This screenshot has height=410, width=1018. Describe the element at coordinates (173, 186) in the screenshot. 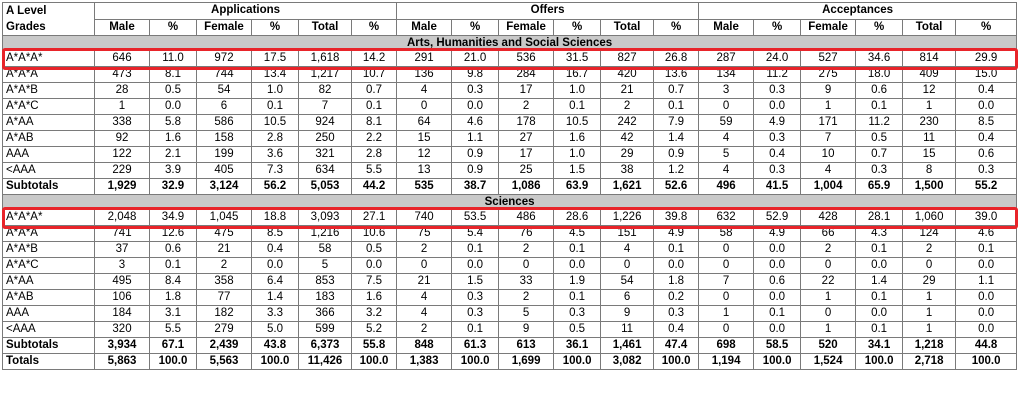

I see `value-cell: 32.9` at that location.